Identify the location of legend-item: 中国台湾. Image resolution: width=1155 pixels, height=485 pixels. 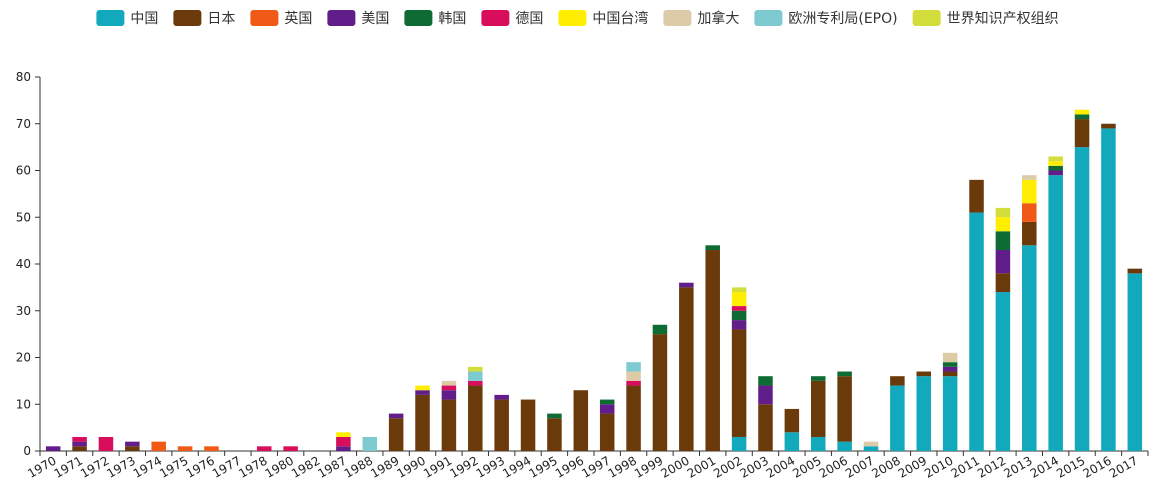
(603, 18).